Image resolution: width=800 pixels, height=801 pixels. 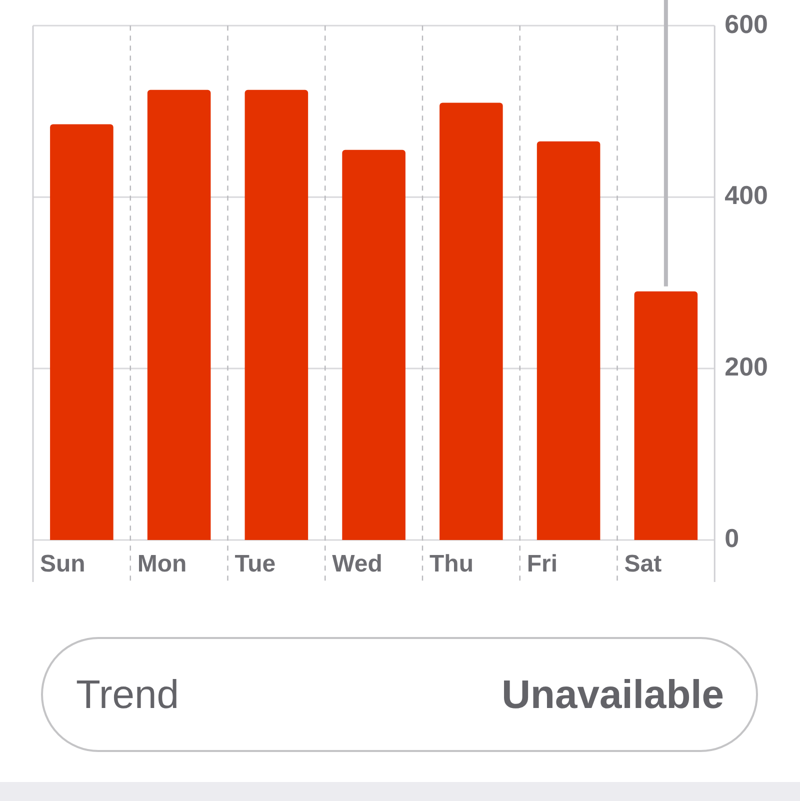 I want to click on y-tick-label: 600, so click(x=746, y=23).